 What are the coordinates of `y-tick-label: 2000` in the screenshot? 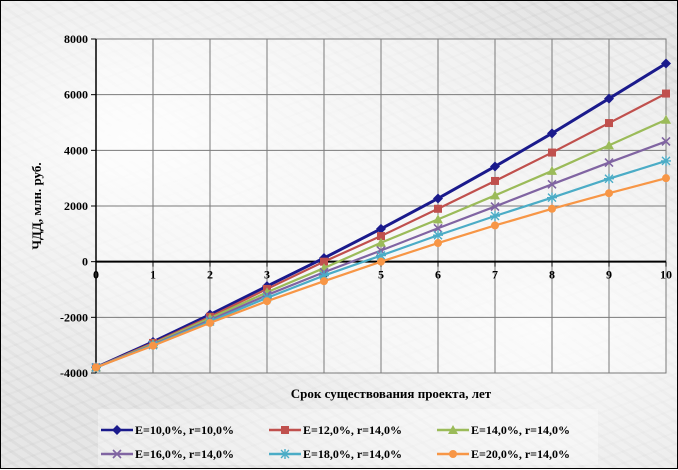 It's located at (76, 206).